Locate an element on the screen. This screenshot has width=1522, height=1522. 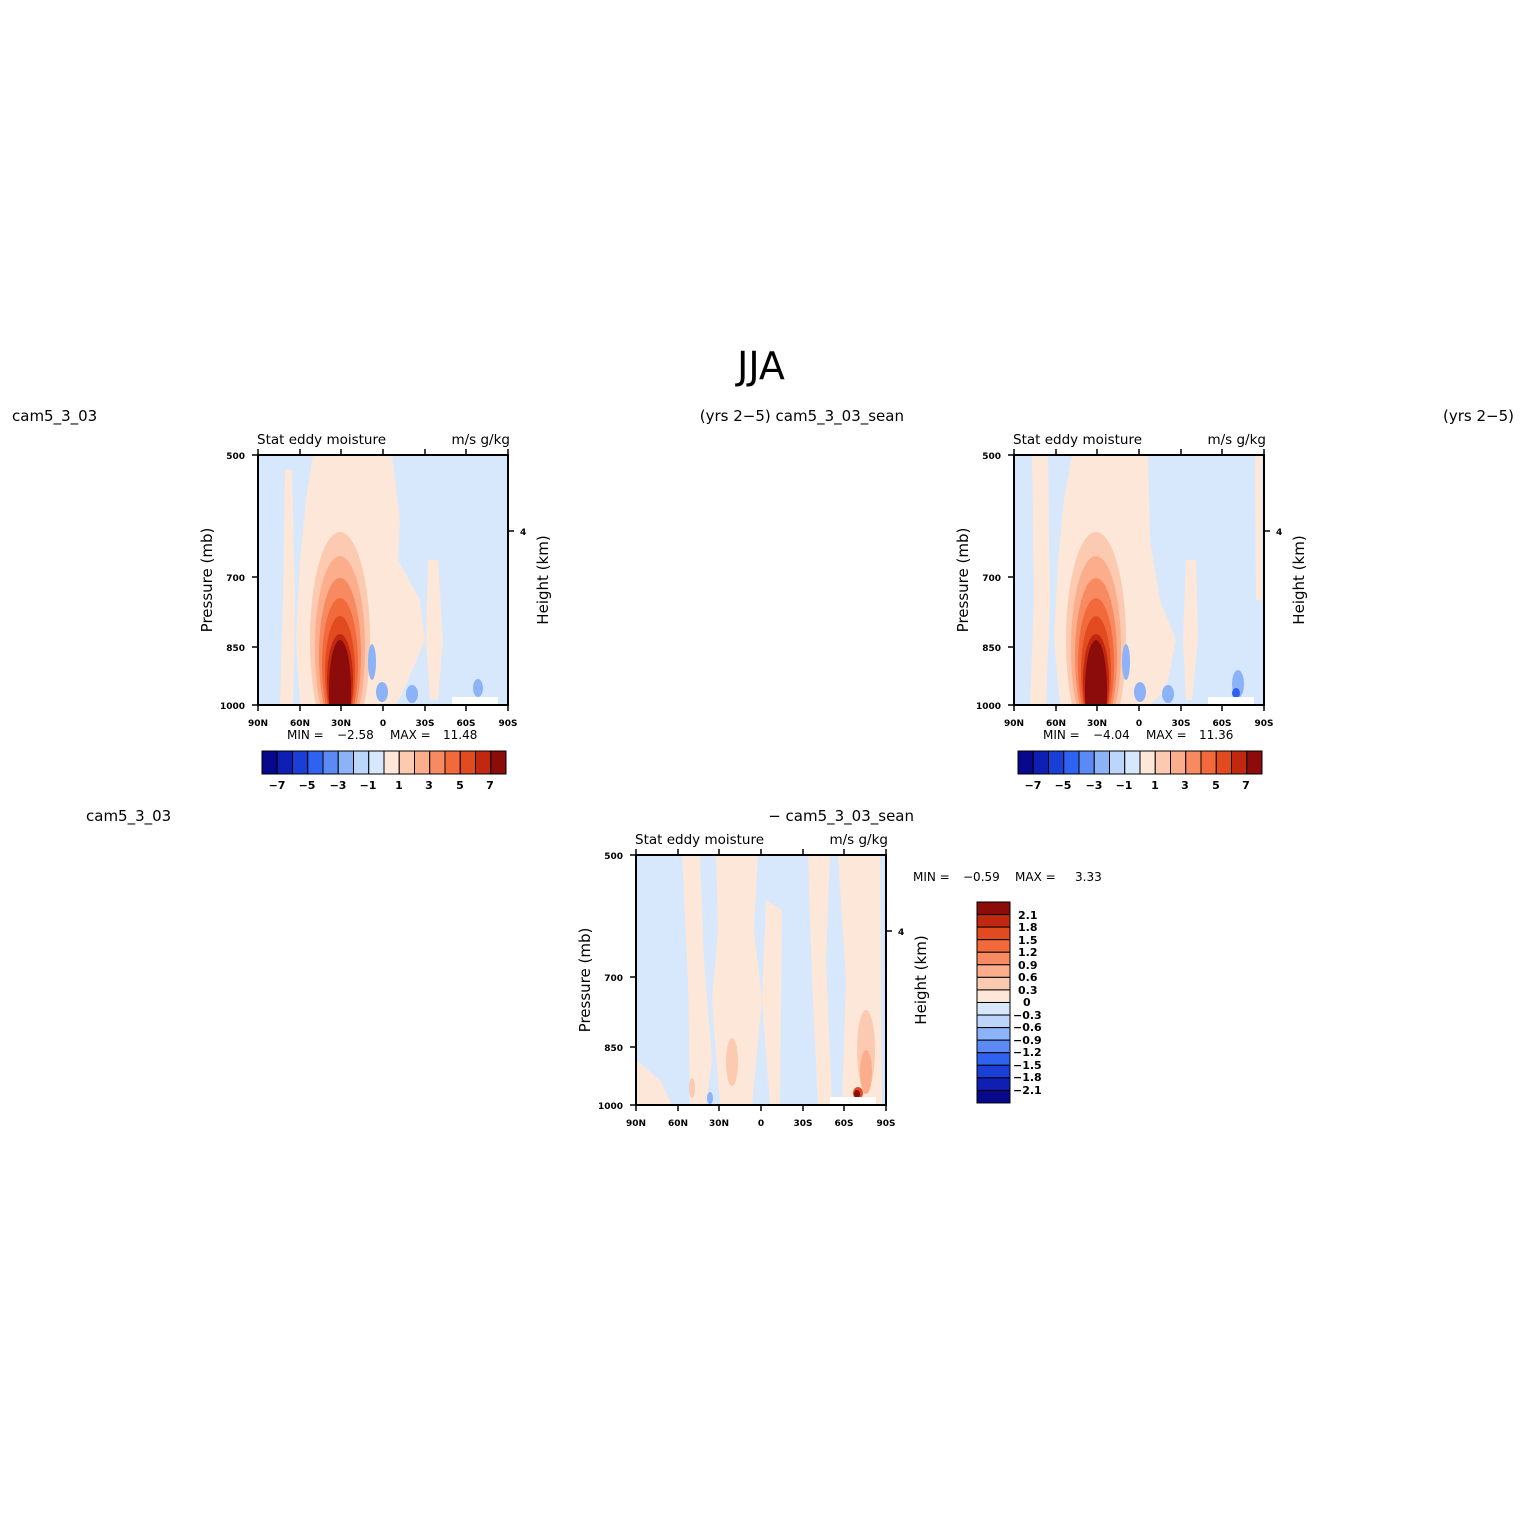
panel-3-colorbar-tick-9: −0.6 is located at coordinates (1027, 1027).